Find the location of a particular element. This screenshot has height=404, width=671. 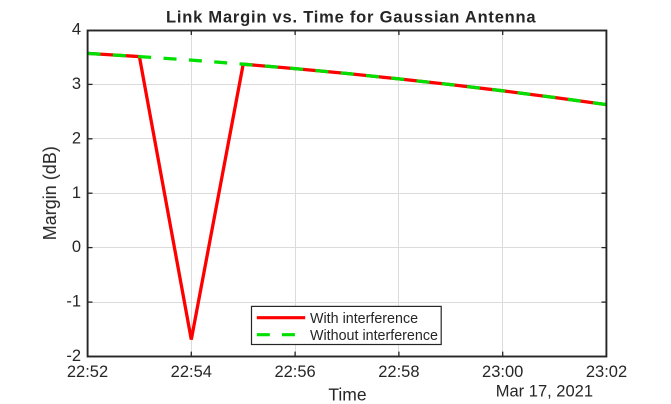

svg-text: 3 is located at coordinates (76, 84).